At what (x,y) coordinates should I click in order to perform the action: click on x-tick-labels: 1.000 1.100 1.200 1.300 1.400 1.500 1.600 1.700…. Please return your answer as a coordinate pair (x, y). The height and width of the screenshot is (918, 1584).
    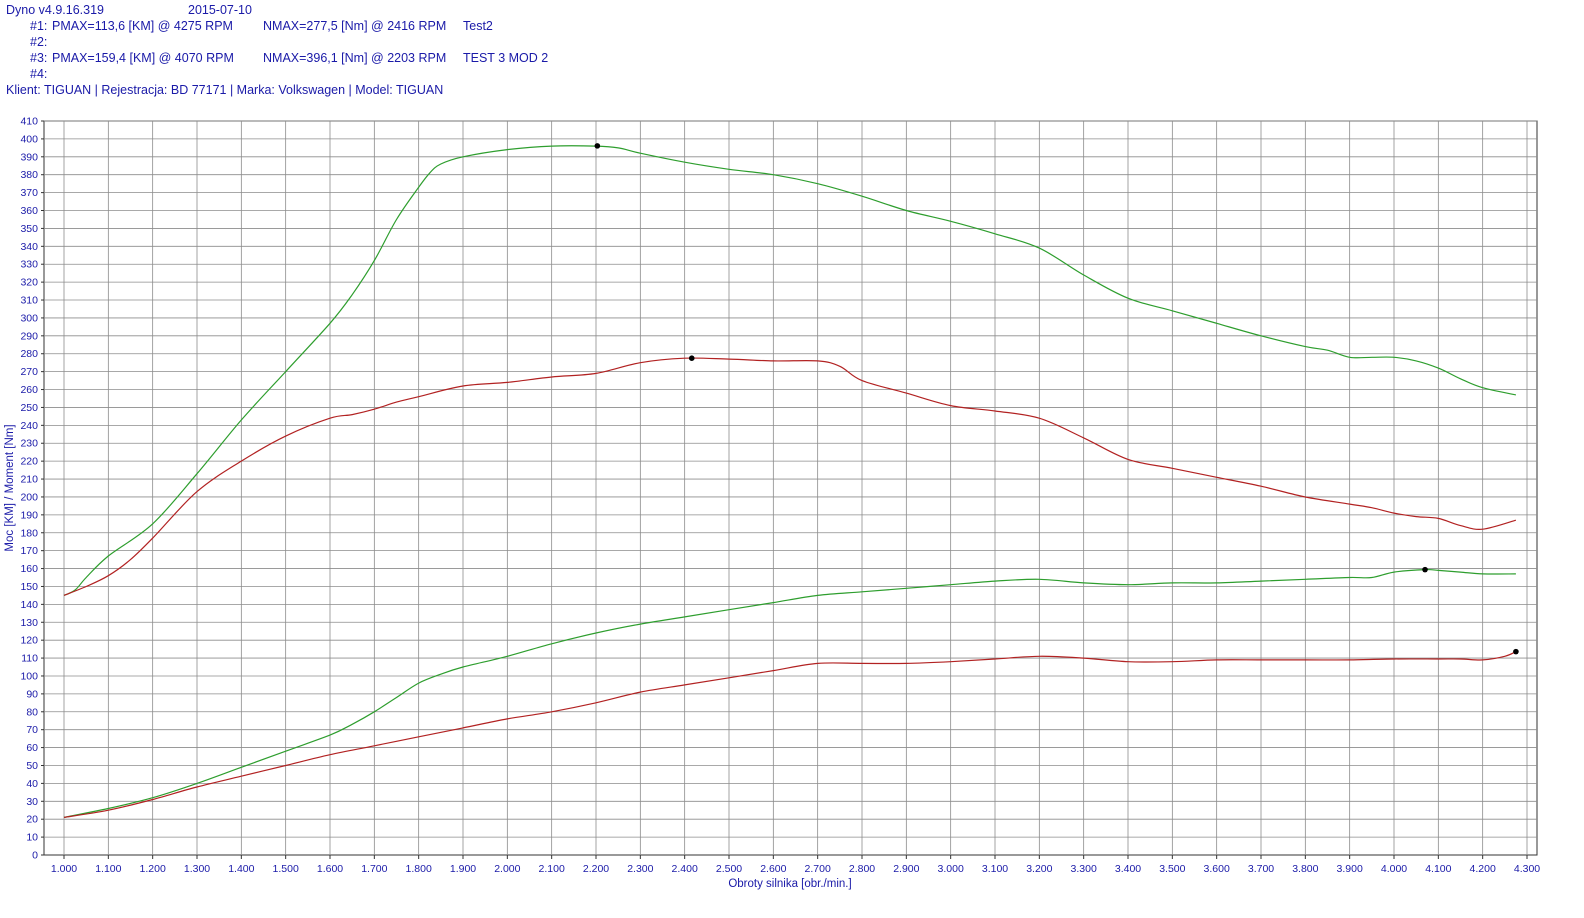
    Looking at the image, I should click on (795, 869).